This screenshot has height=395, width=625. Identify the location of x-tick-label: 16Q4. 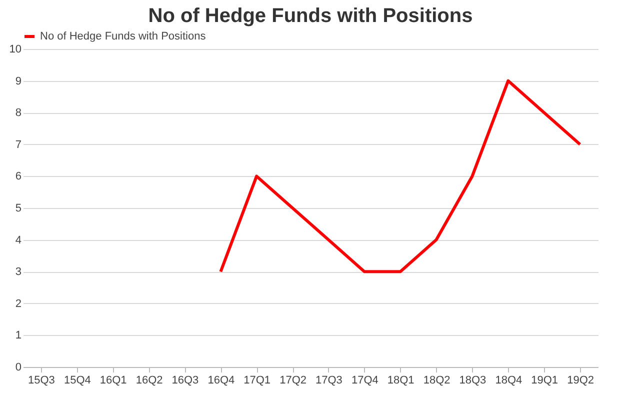
(221, 380).